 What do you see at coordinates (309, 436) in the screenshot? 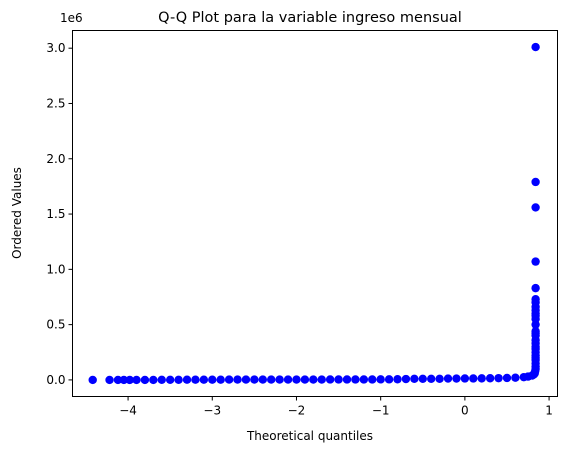
I see `x-axis-label: Theoretical quantiles` at bounding box center [309, 436].